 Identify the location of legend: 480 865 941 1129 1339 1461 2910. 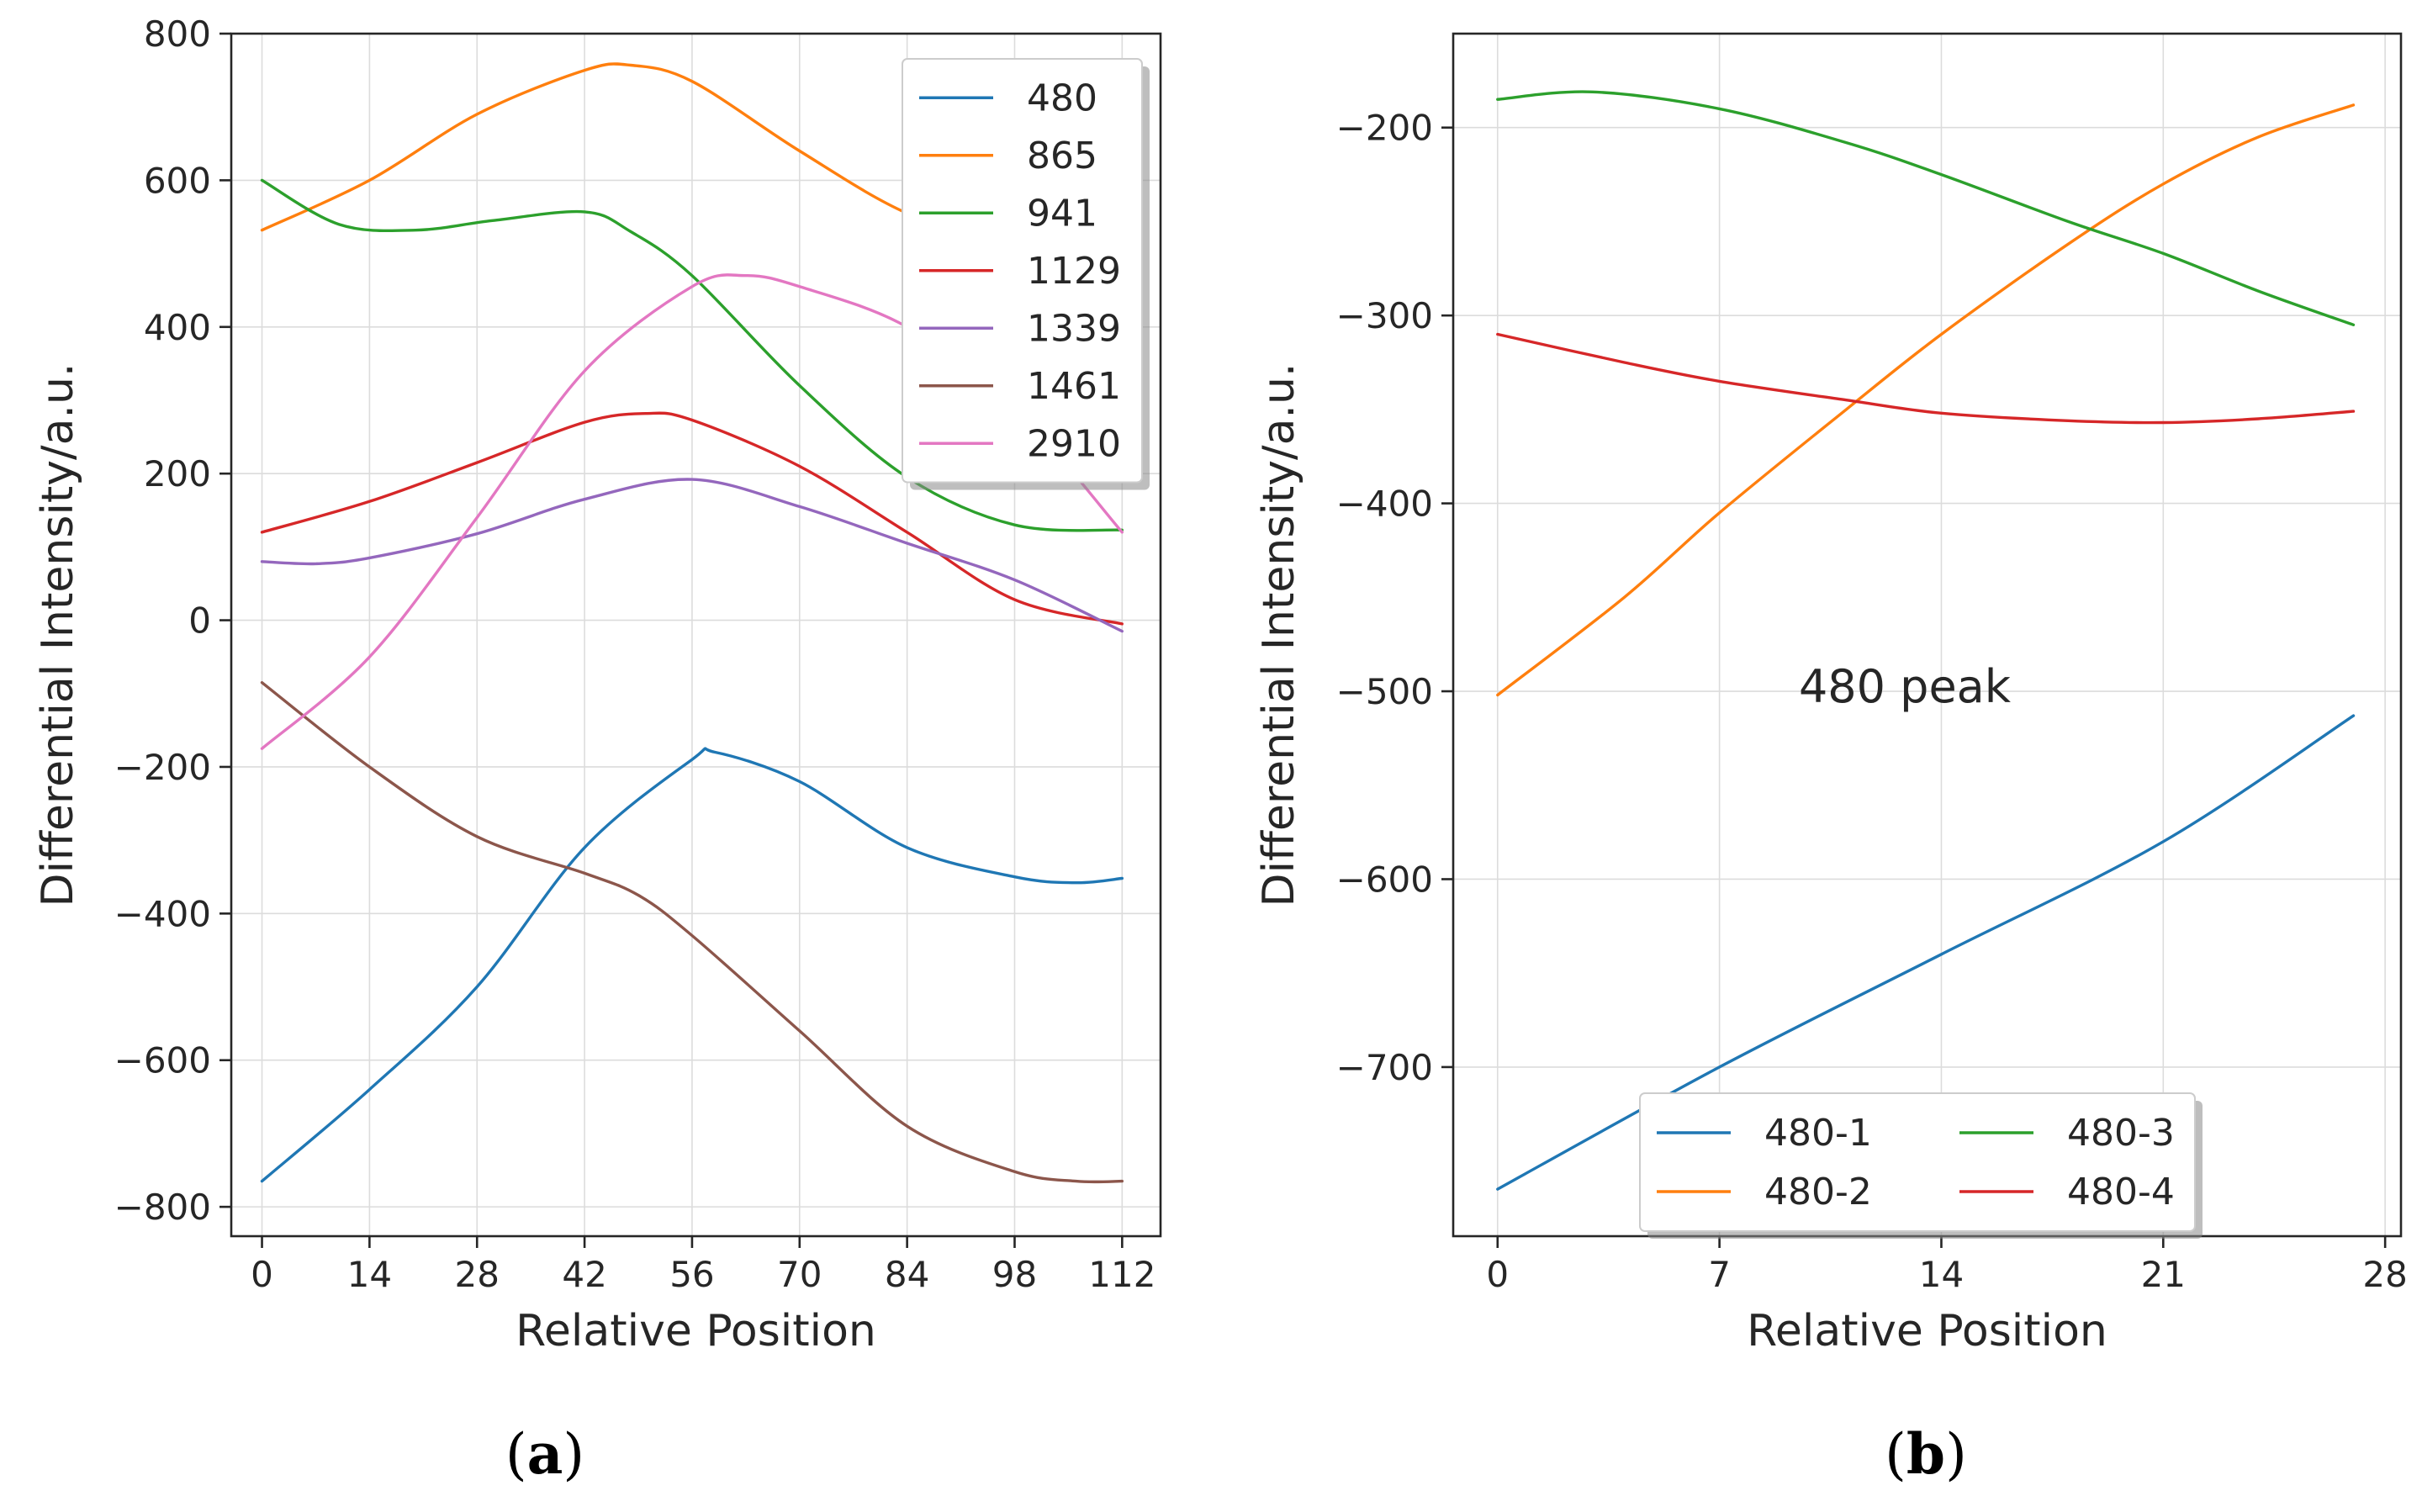
(1026, 274).